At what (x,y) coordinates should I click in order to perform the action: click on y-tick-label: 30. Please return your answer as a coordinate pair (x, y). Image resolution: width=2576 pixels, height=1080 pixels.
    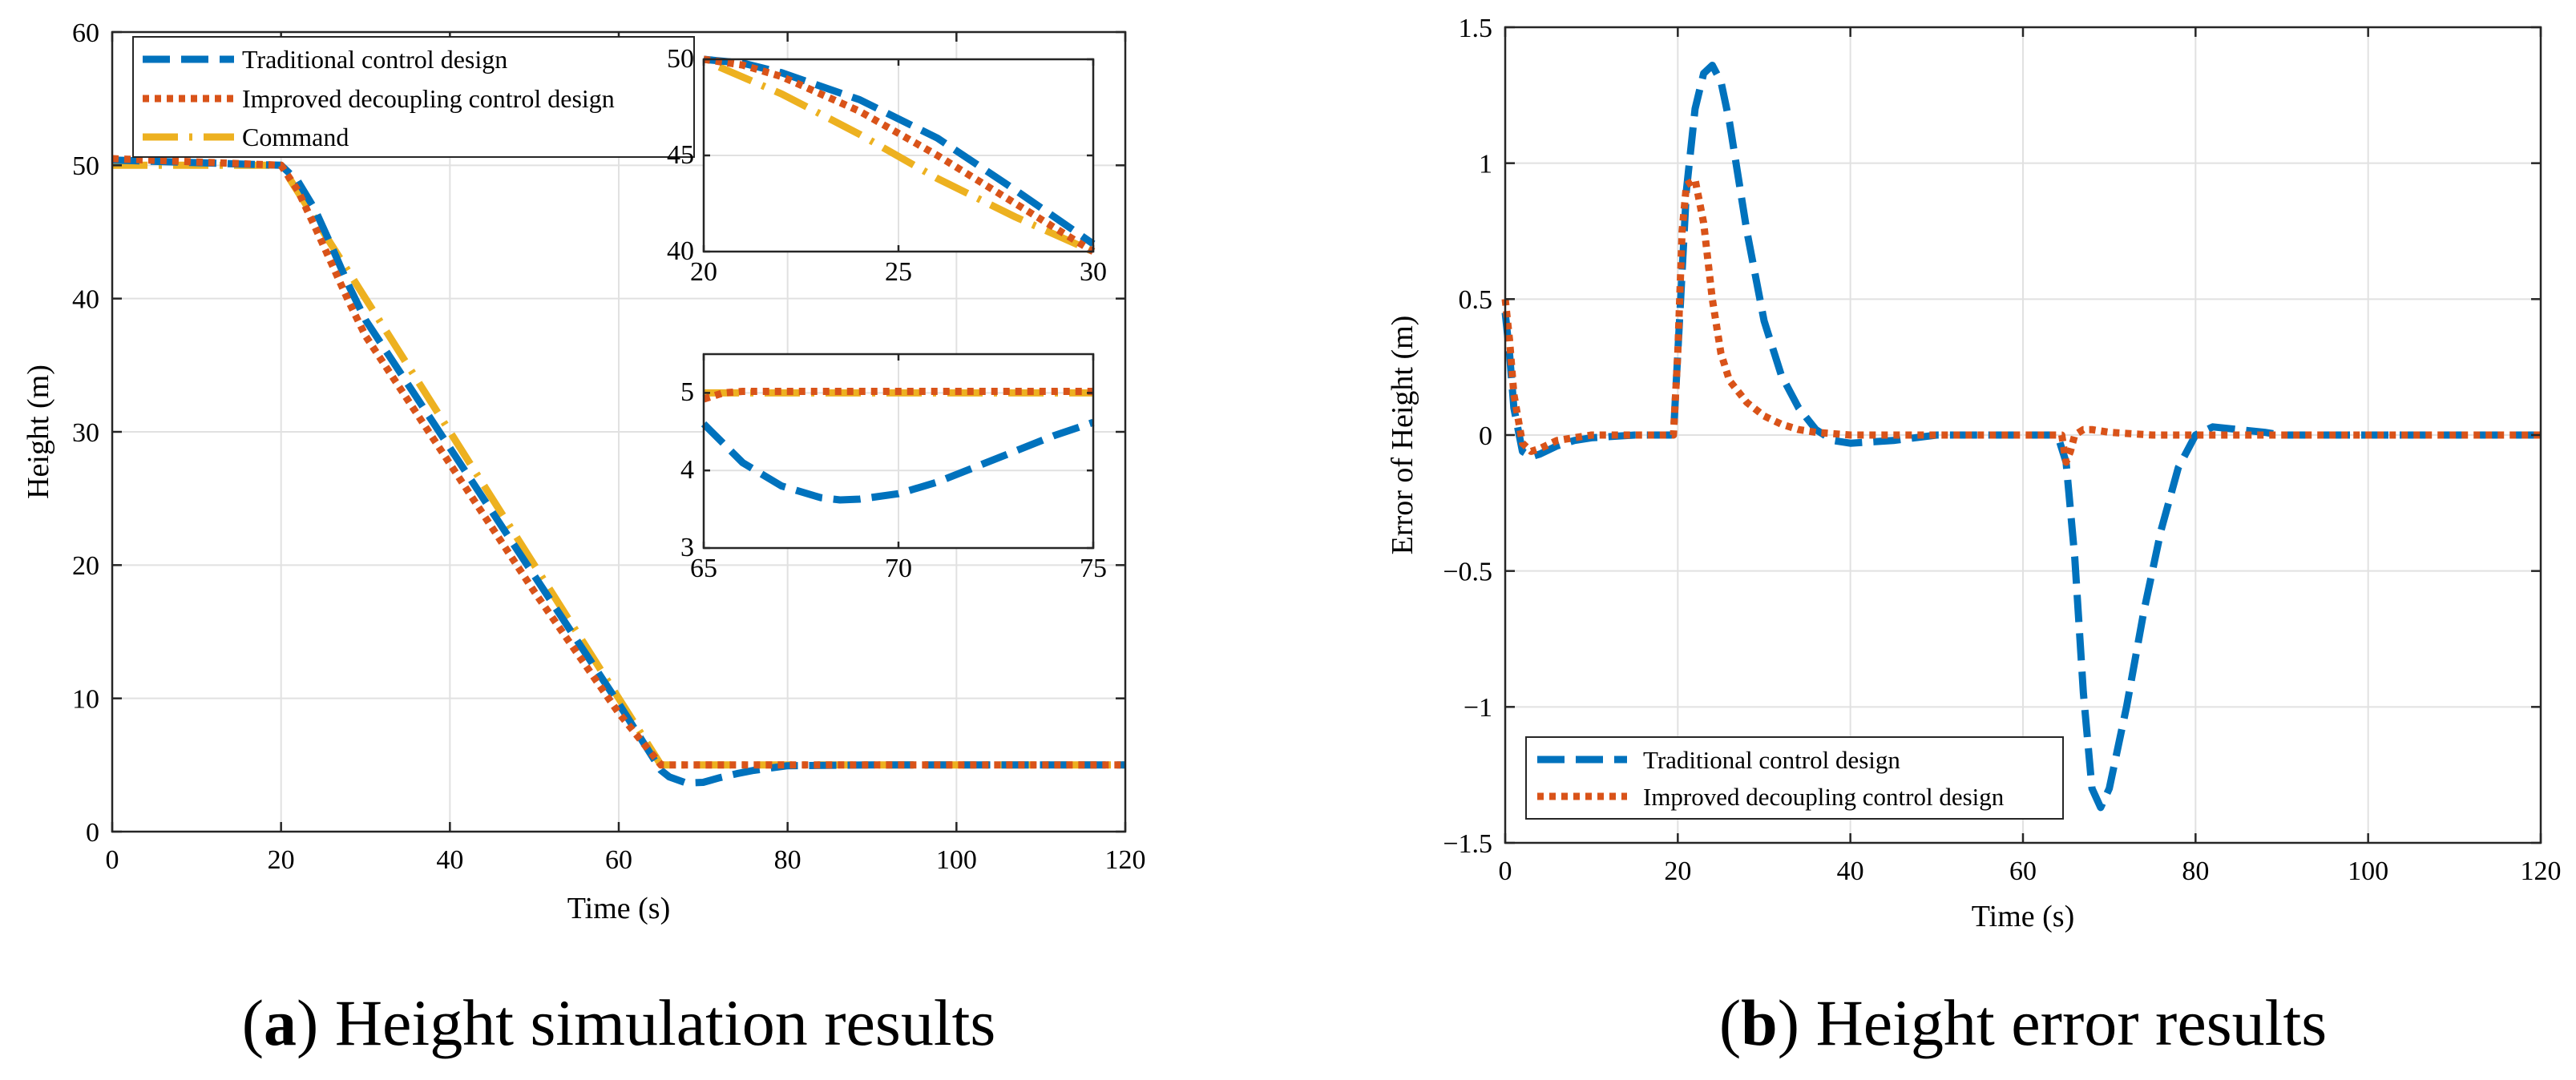
    Looking at the image, I should click on (86, 433).